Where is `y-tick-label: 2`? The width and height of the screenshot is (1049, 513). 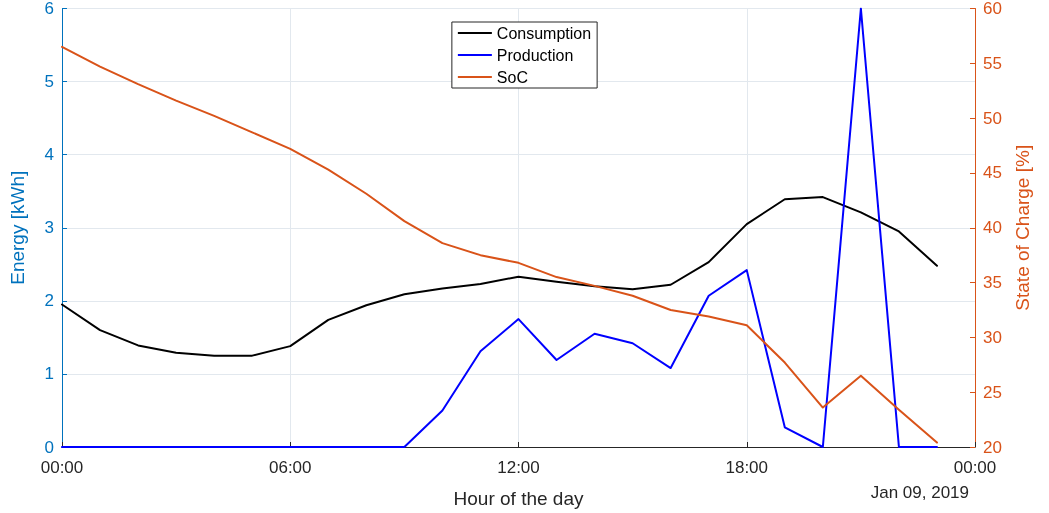
y-tick-label: 2 is located at coordinates (49, 301).